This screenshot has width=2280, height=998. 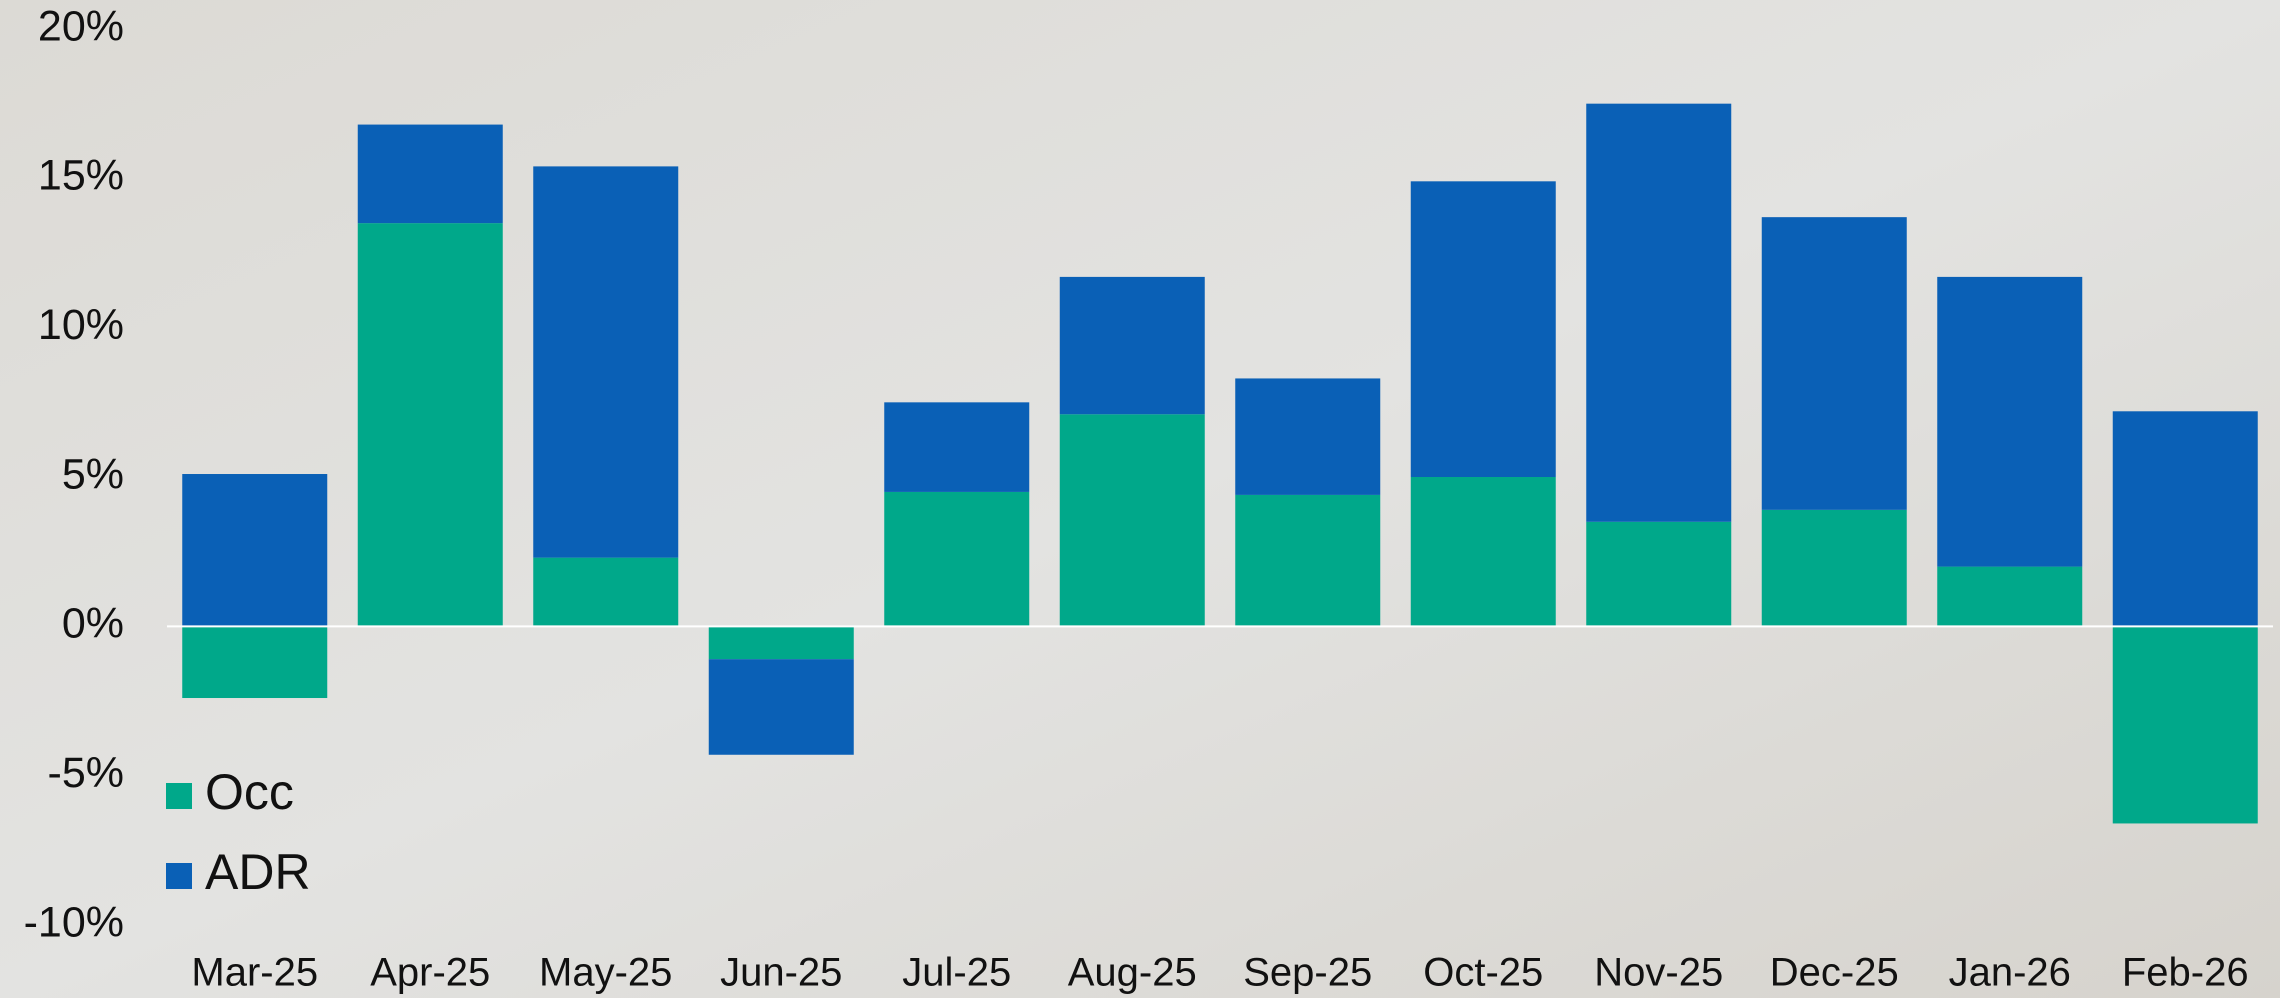 What do you see at coordinates (93, 474) in the screenshot?
I see `y-tick-label: 5%` at bounding box center [93, 474].